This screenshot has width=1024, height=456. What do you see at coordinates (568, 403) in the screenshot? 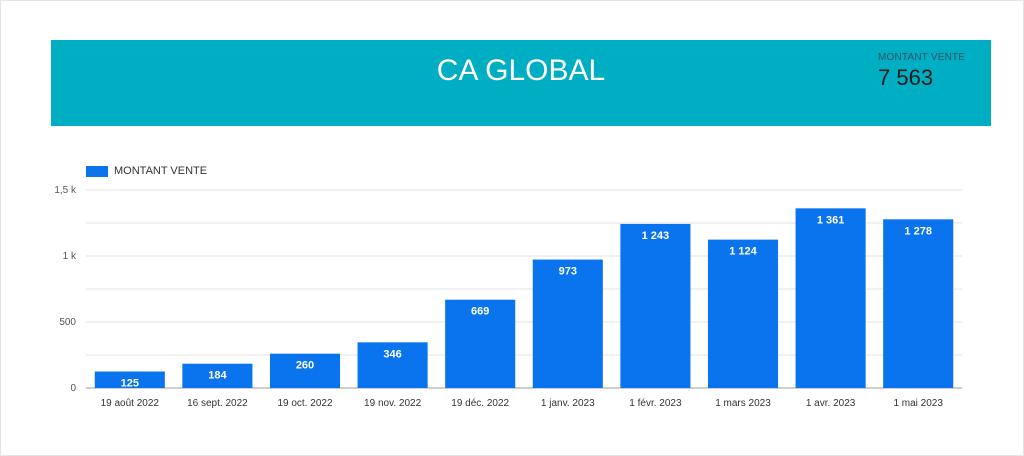
I see `x-tick-label: 1 janv. 2023` at bounding box center [568, 403].